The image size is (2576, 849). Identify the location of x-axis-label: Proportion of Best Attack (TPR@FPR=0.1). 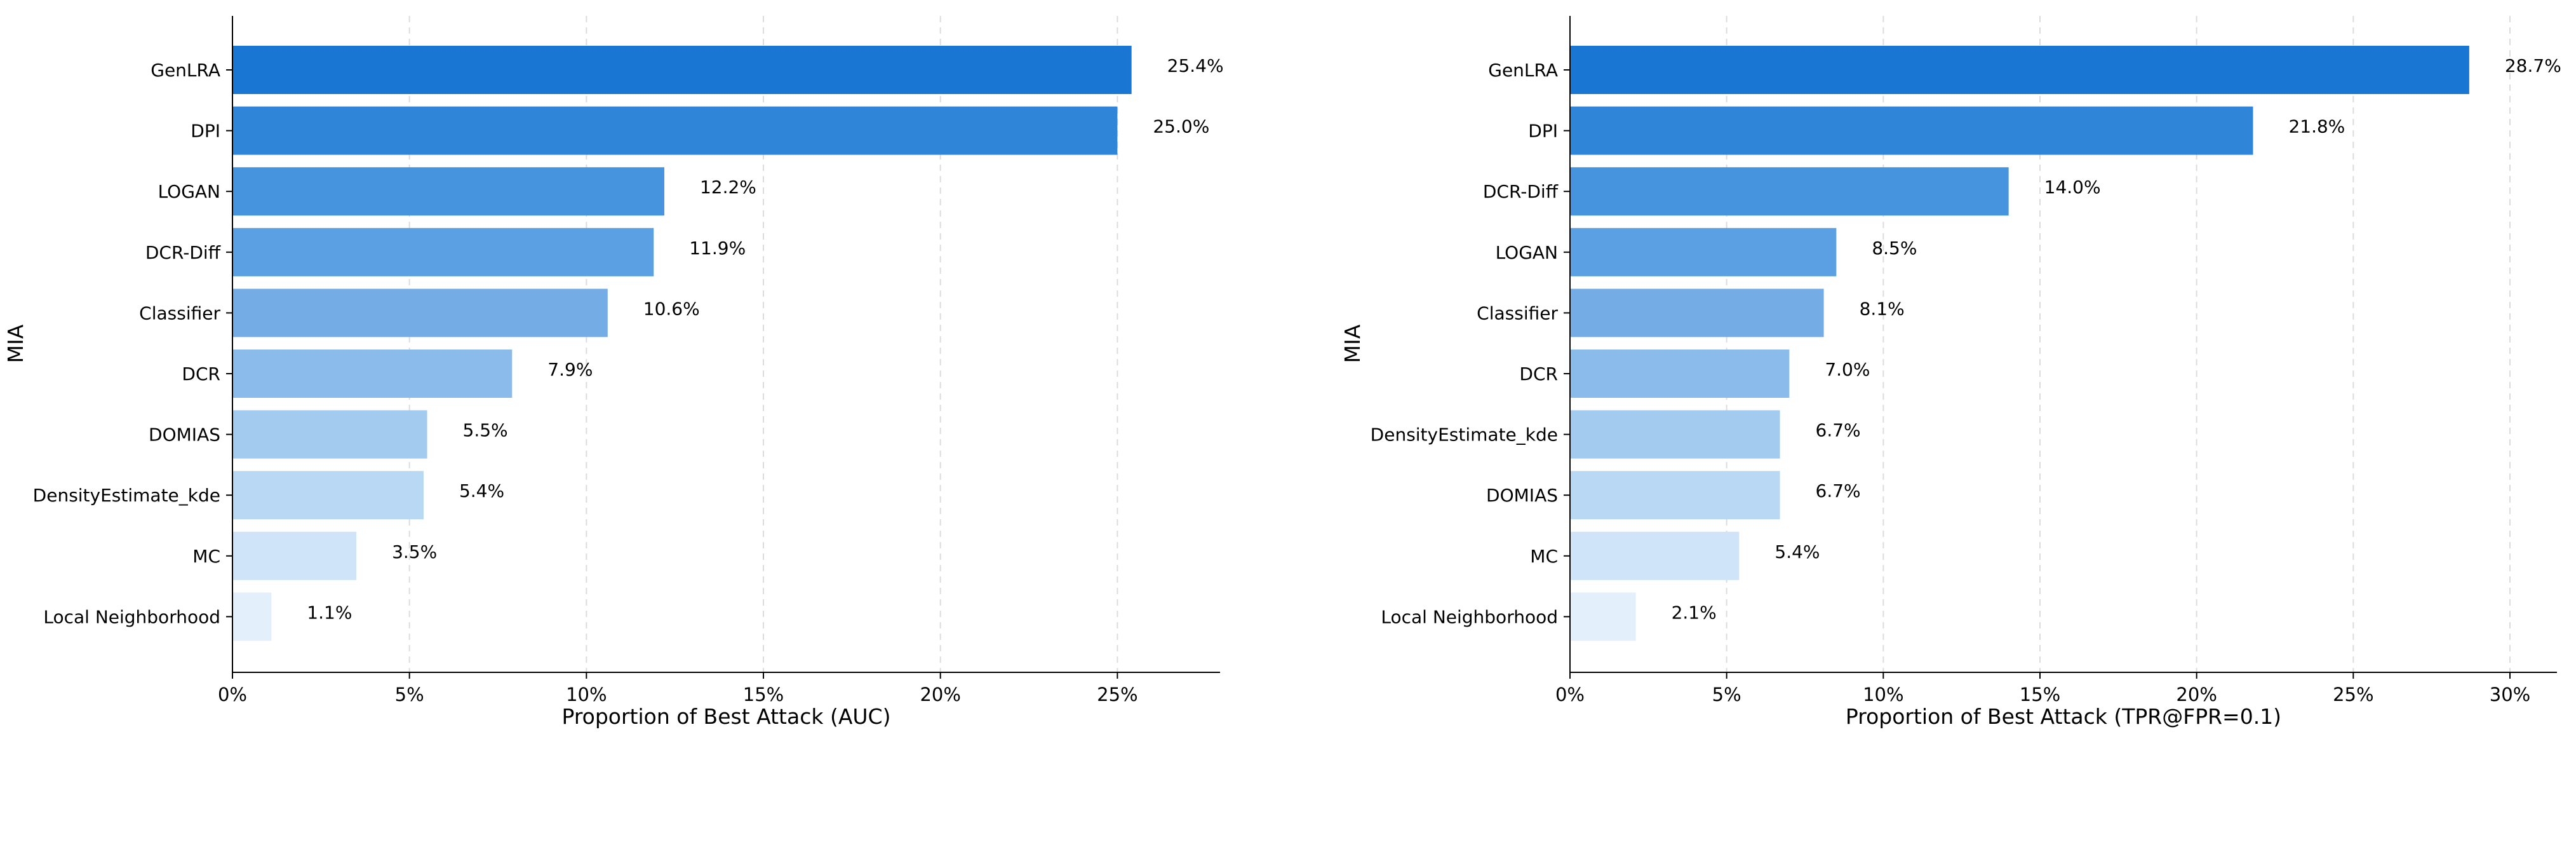
(2063, 716).